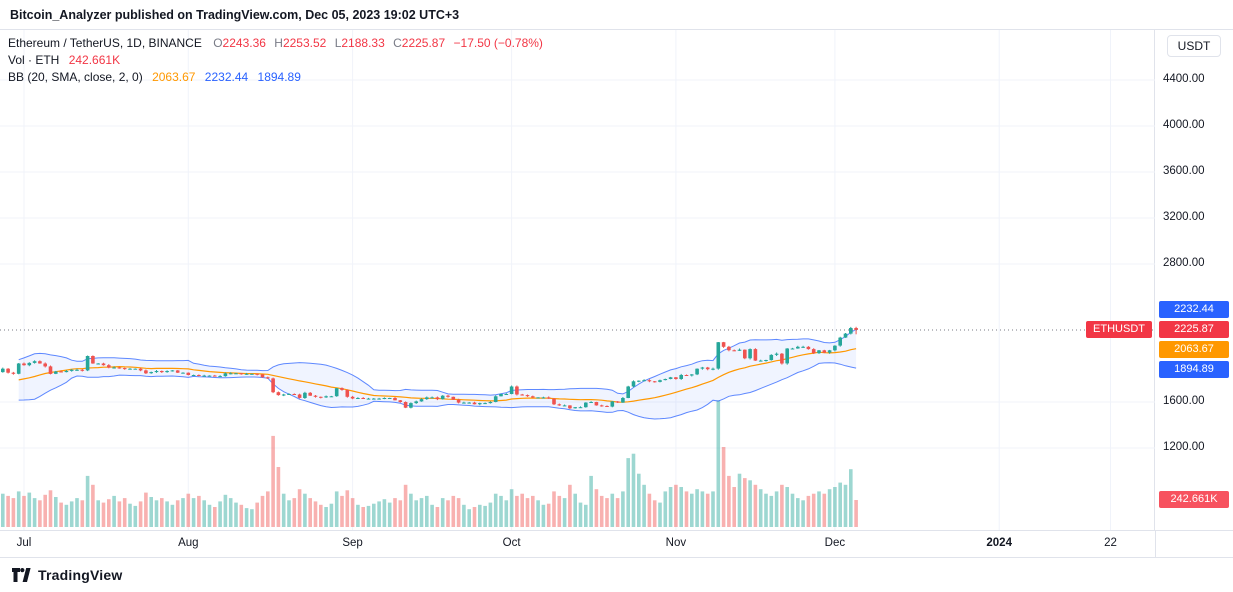 This screenshot has width=1233, height=592. What do you see at coordinates (174, 77) in the screenshot?
I see `bb-basis-value: 2063.67` at bounding box center [174, 77].